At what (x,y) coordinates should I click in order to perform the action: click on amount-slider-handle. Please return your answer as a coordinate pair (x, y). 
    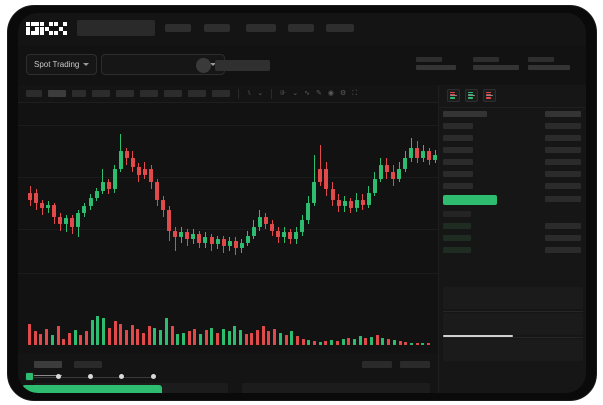
    Looking at the image, I should click on (29, 376).